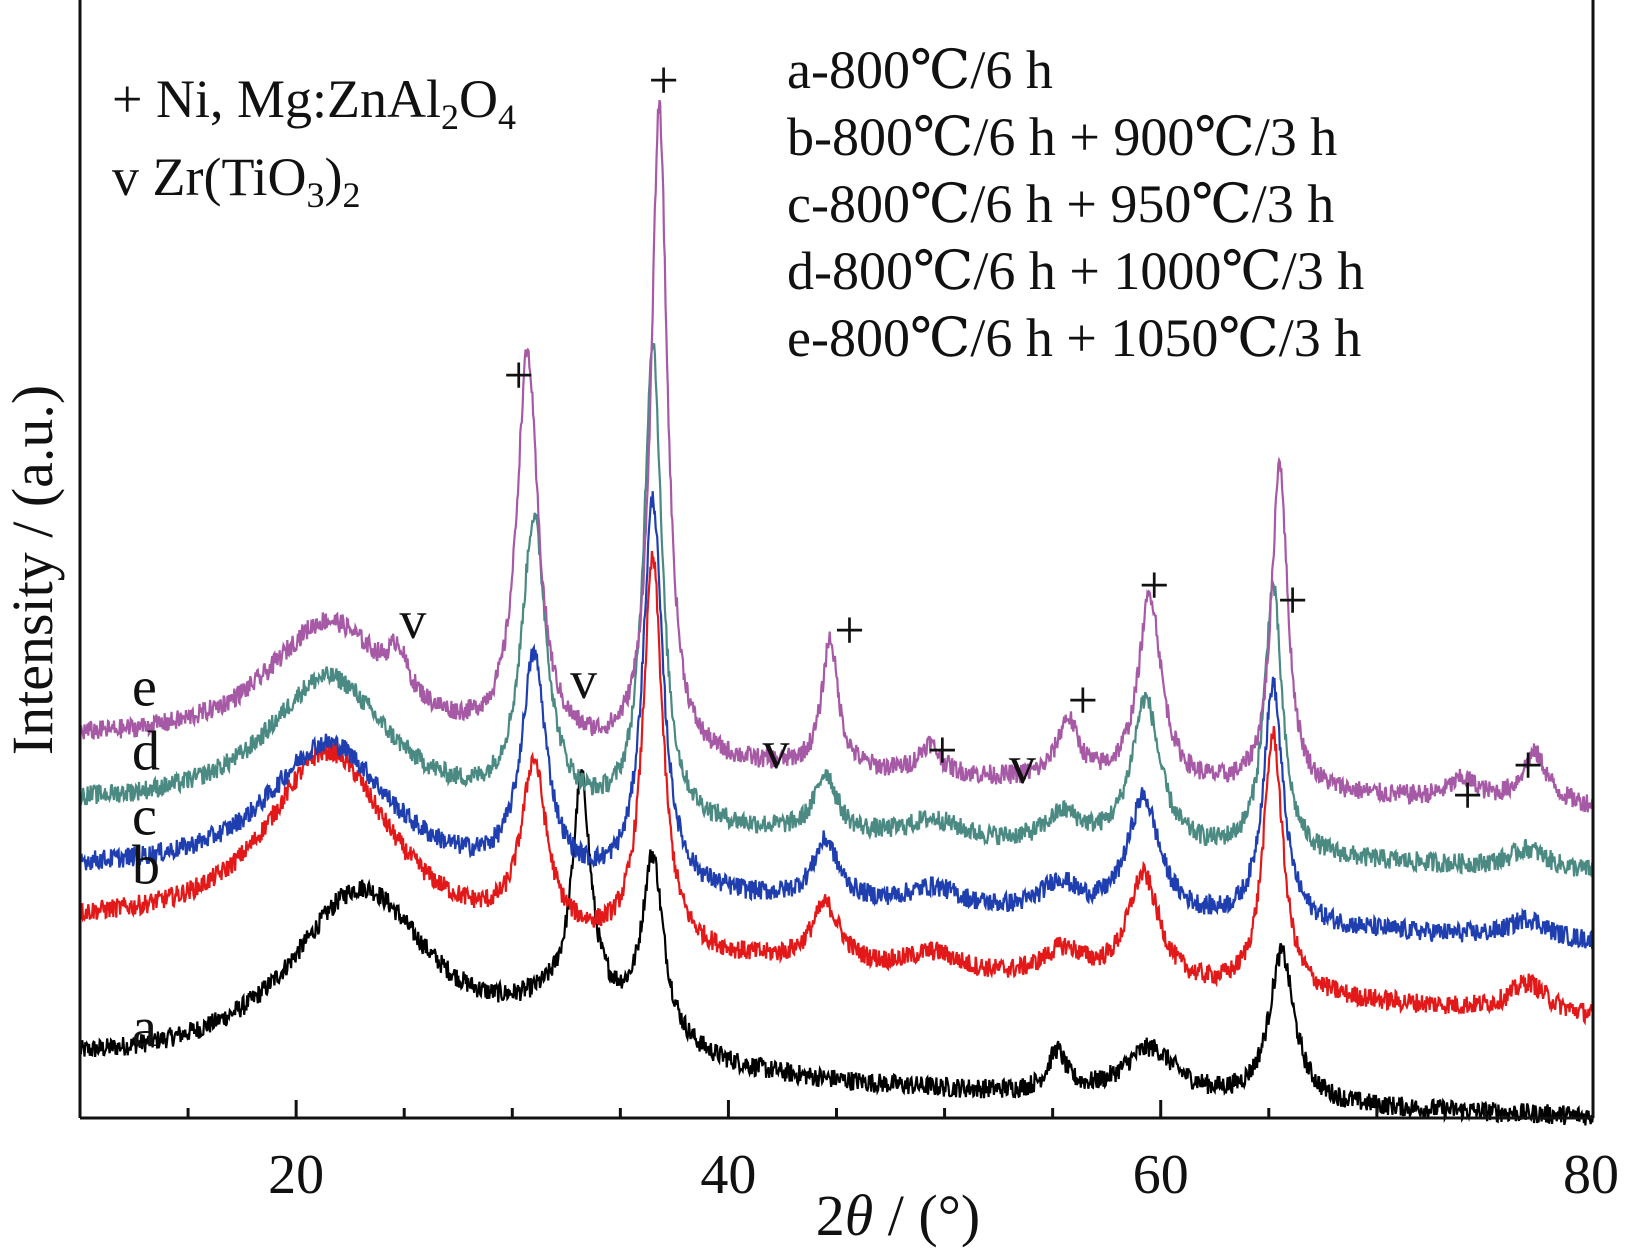 The width and height of the screenshot is (1633, 1258). What do you see at coordinates (314, 142) in the screenshot?
I see `phase-legend: + Ni, Mg:ZnAl2O4 v Zr(TiO3)2` at bounding box center [314, 142].